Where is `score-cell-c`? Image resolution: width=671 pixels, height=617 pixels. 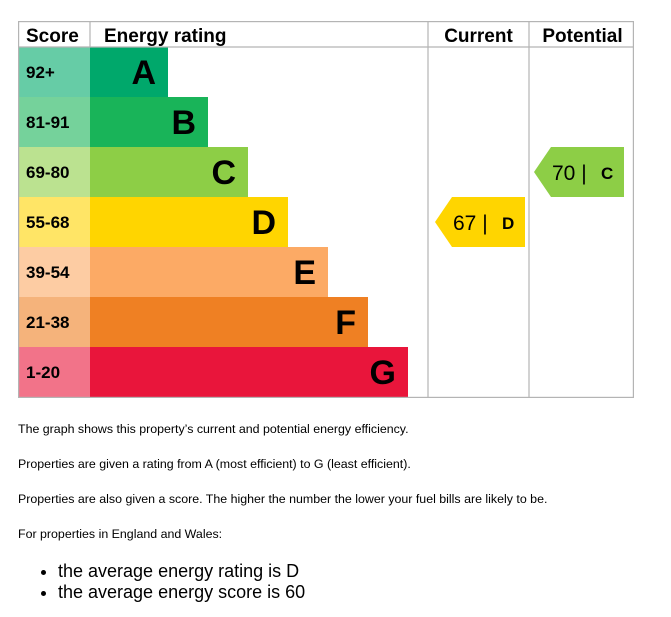
score-cell-c is located at coordinates (54, 172).